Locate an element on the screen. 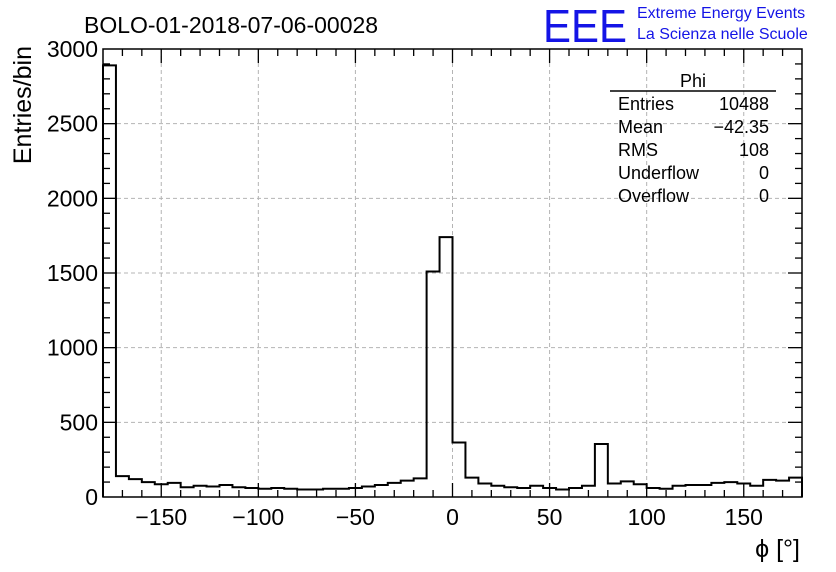 This screenshot has height=572, width=836. stats-label-overflow: Overflow is located at coordinates (654, 196).